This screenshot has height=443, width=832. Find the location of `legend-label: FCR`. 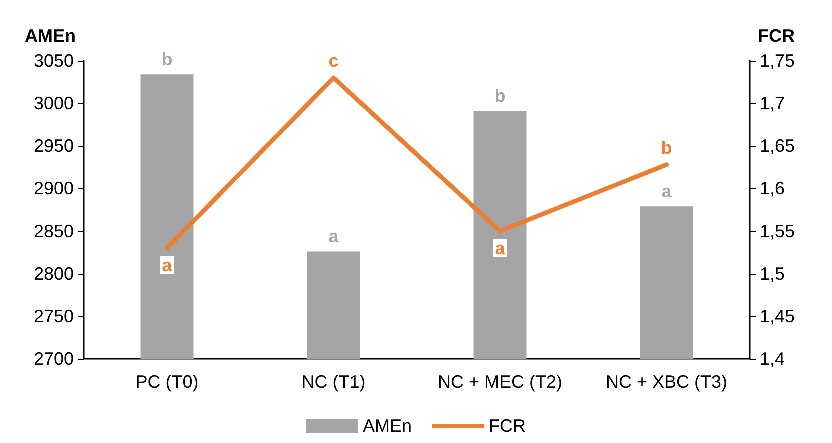

legend-label: FCR is located at coordinates (507, 426).